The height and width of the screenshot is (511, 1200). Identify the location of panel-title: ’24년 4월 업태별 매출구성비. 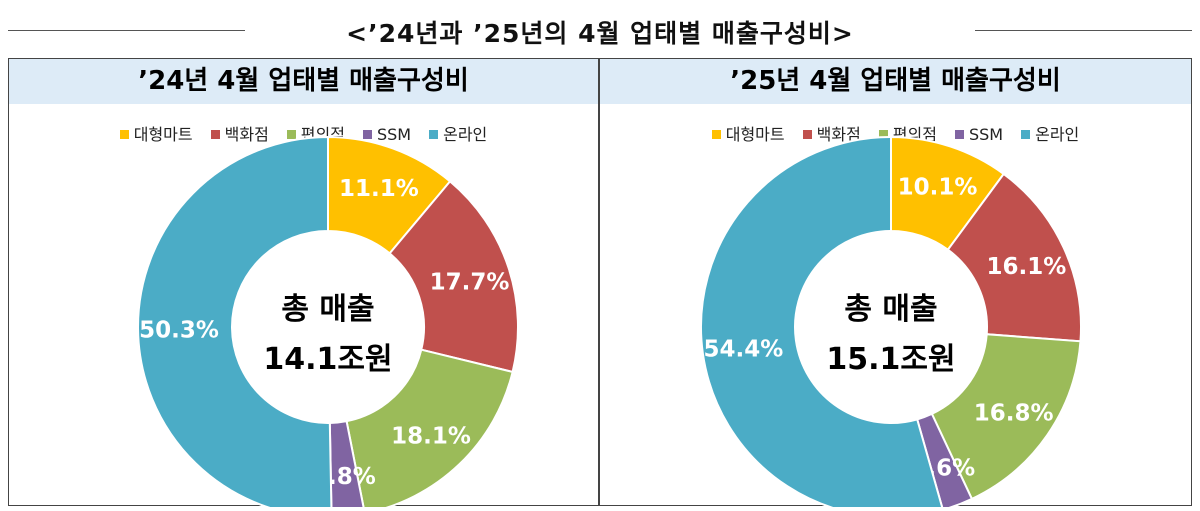
(303, 81).